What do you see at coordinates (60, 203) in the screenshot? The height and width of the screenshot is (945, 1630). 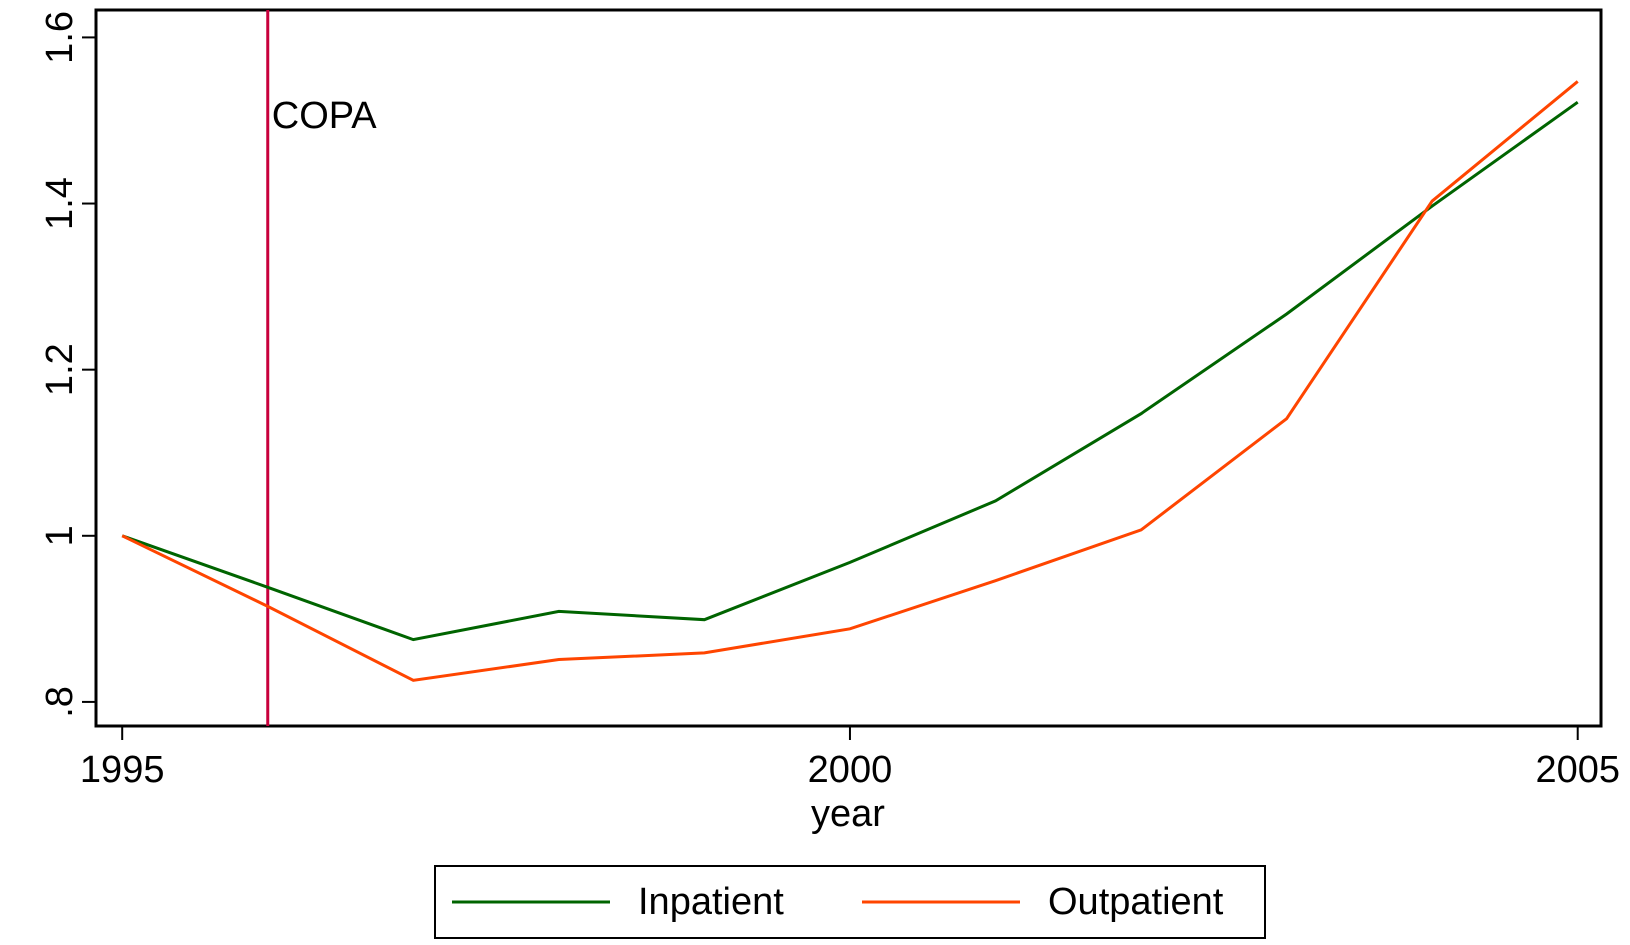 I see `y-tick-label: 1.4` at bounding box center [60, 203].